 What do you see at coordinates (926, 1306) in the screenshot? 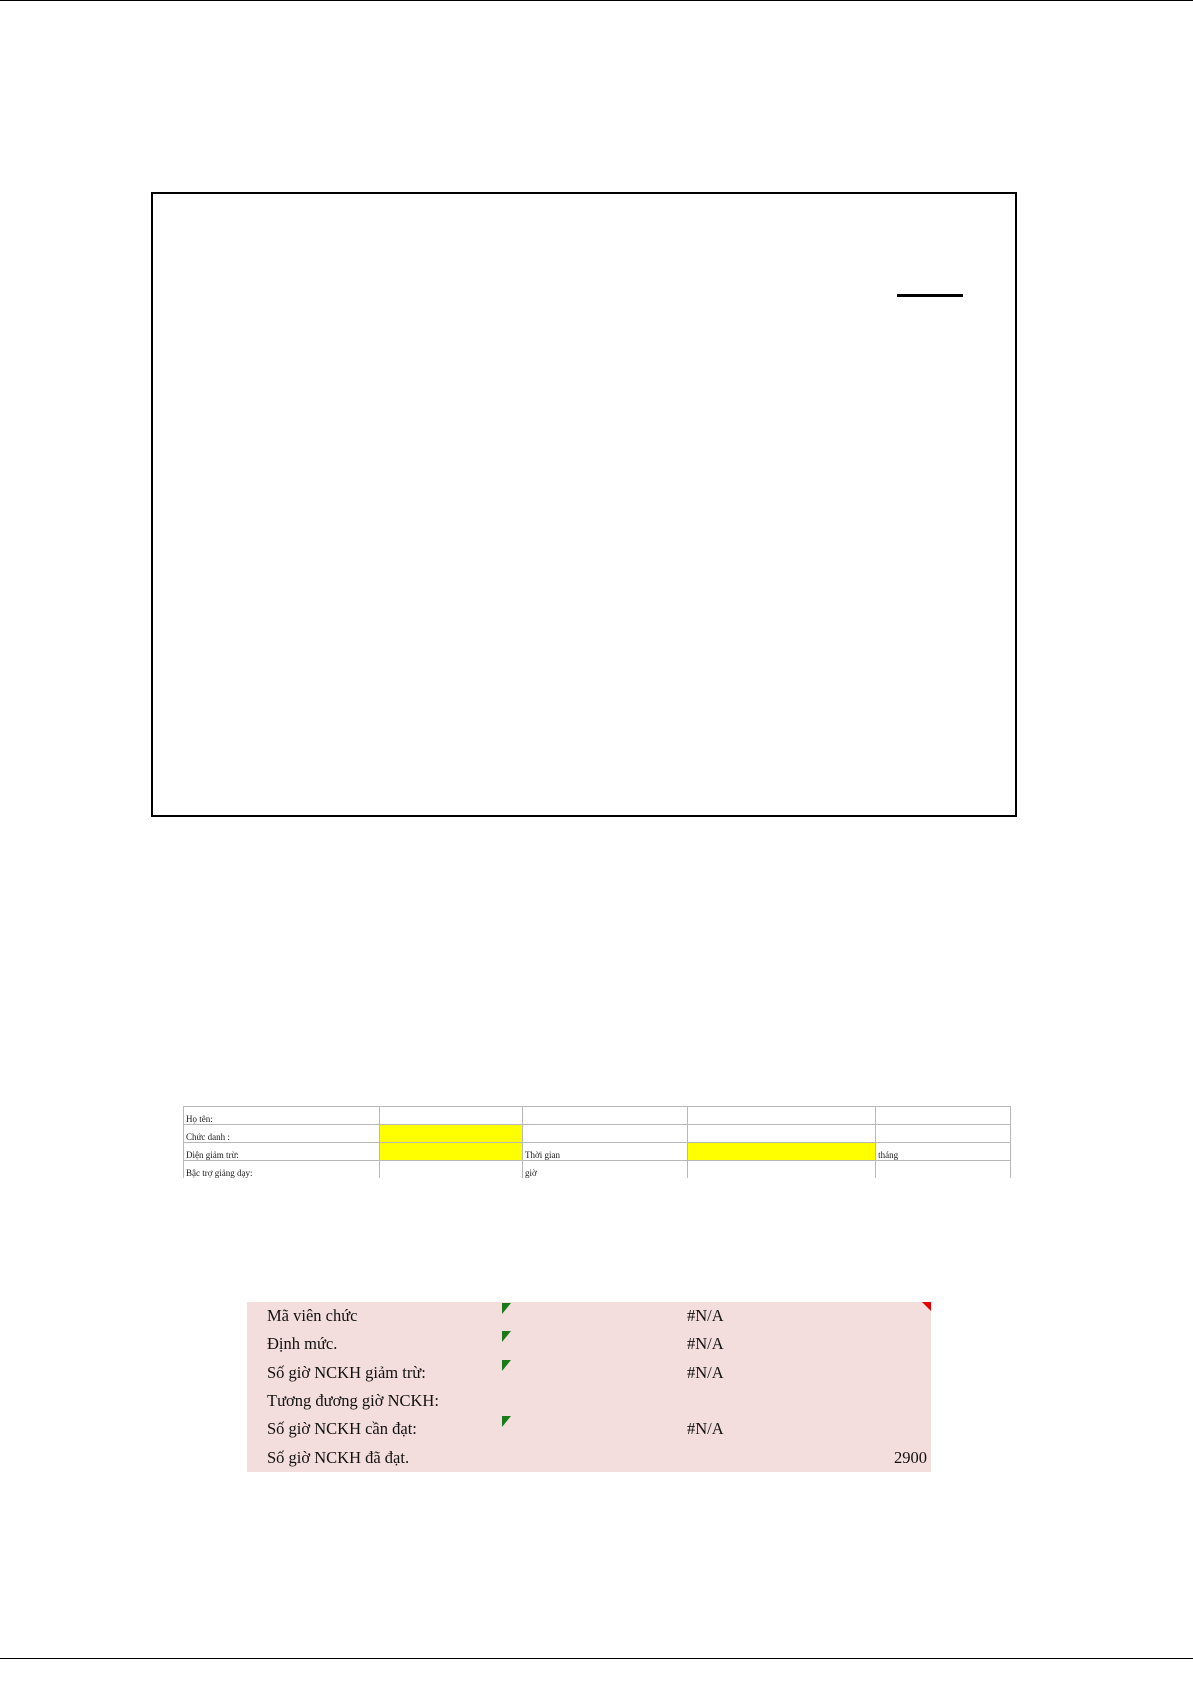
I see `cell-comment-marker-icon` at bounding box center [926, 1306].